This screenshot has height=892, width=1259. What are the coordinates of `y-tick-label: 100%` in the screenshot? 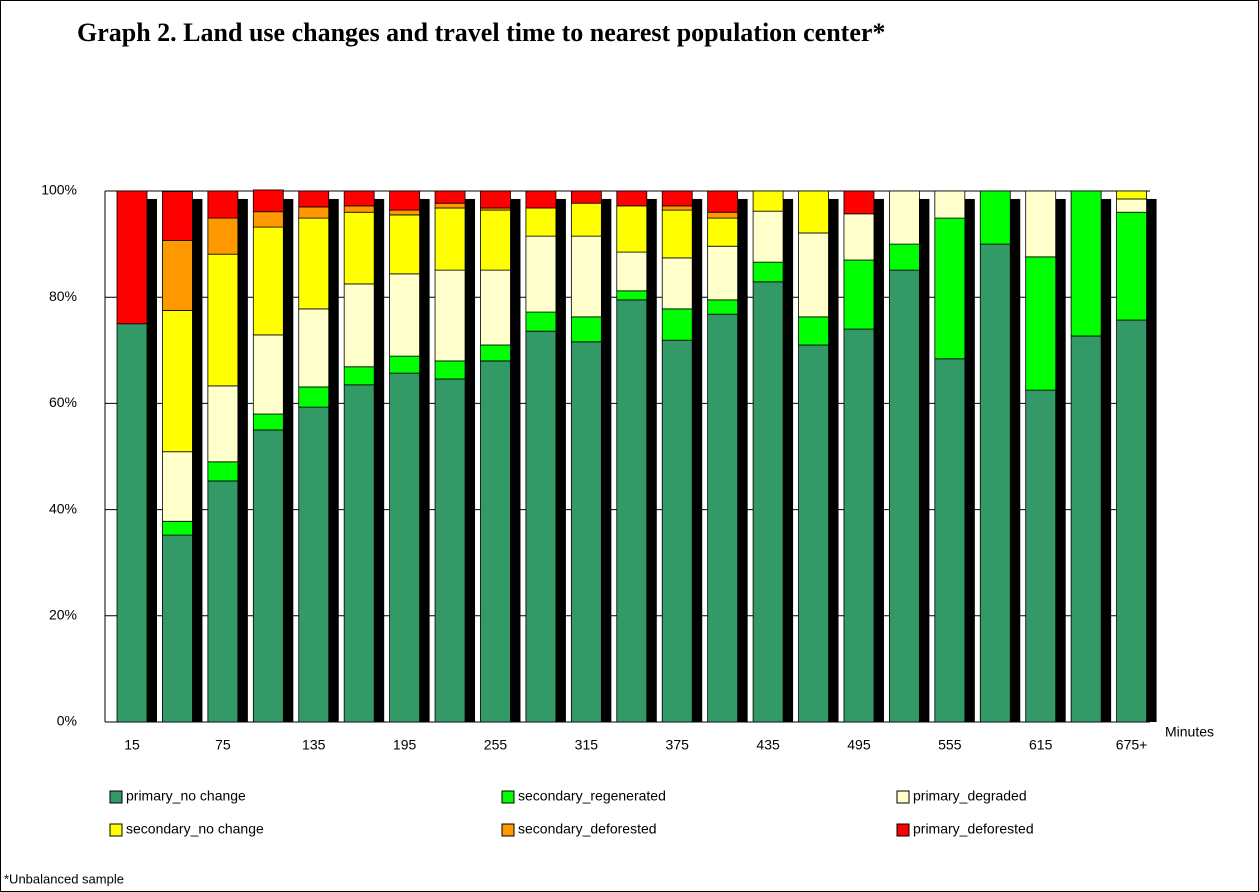 It's located at (59, 190).